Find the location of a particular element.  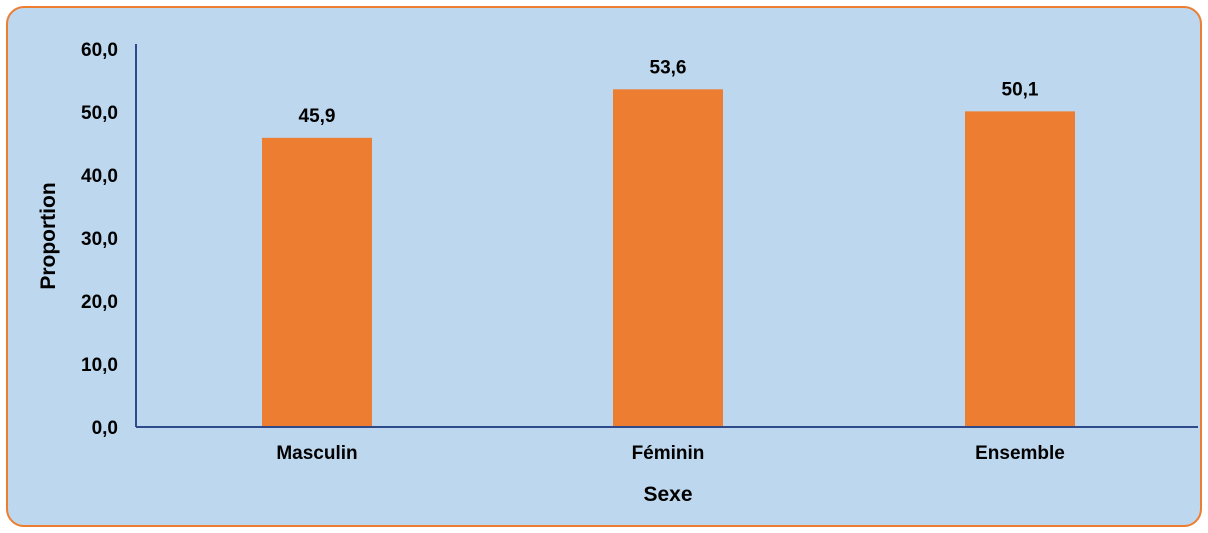

value-labels-layer: 45,9 53,6 50,1 is located at coordinates (669, 92).